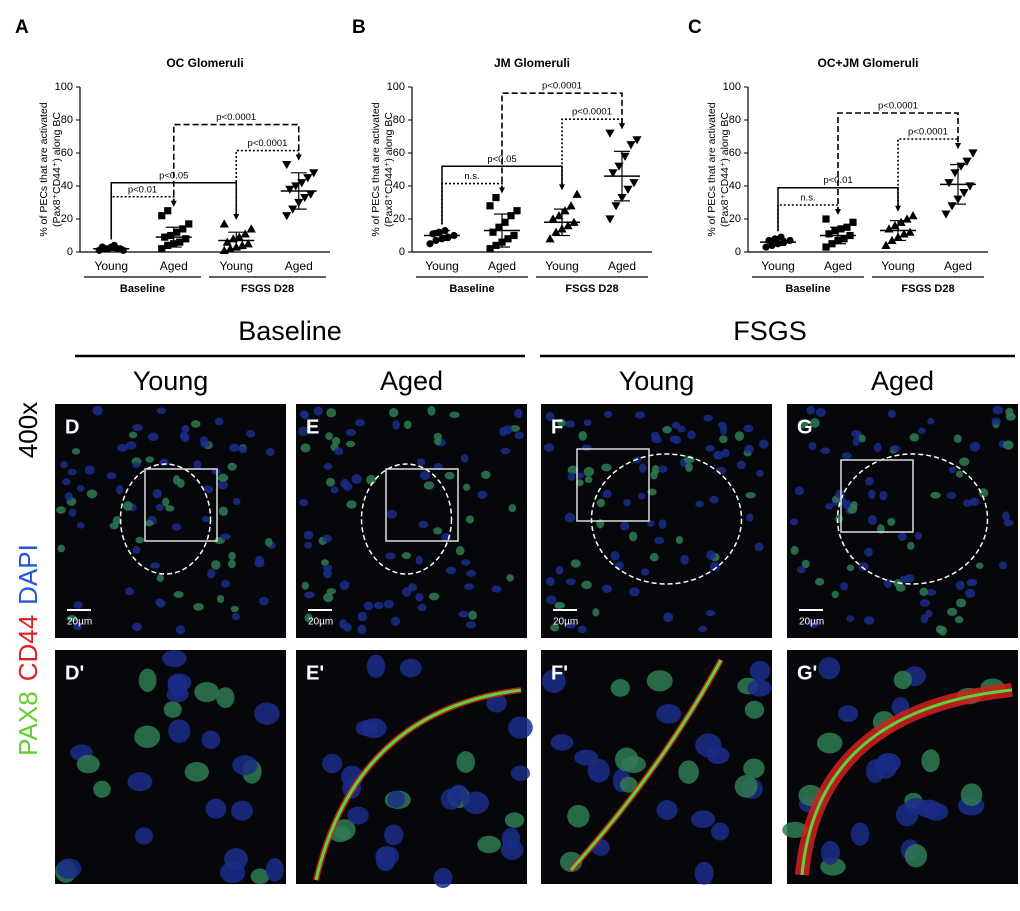 The width and height of the screenshot is (1020, 911). What do you see at coordinates (165, 519) in the screenshot?
I see `glomerulus-outline` at bounding box center [165, 519].